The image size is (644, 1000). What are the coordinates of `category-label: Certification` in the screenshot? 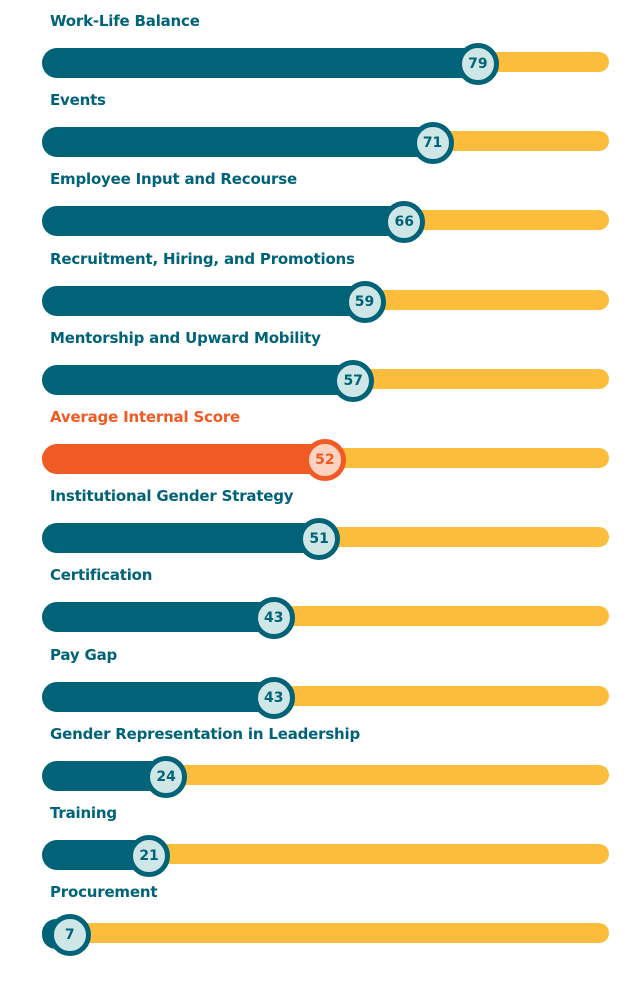 It's located at (101, 575).